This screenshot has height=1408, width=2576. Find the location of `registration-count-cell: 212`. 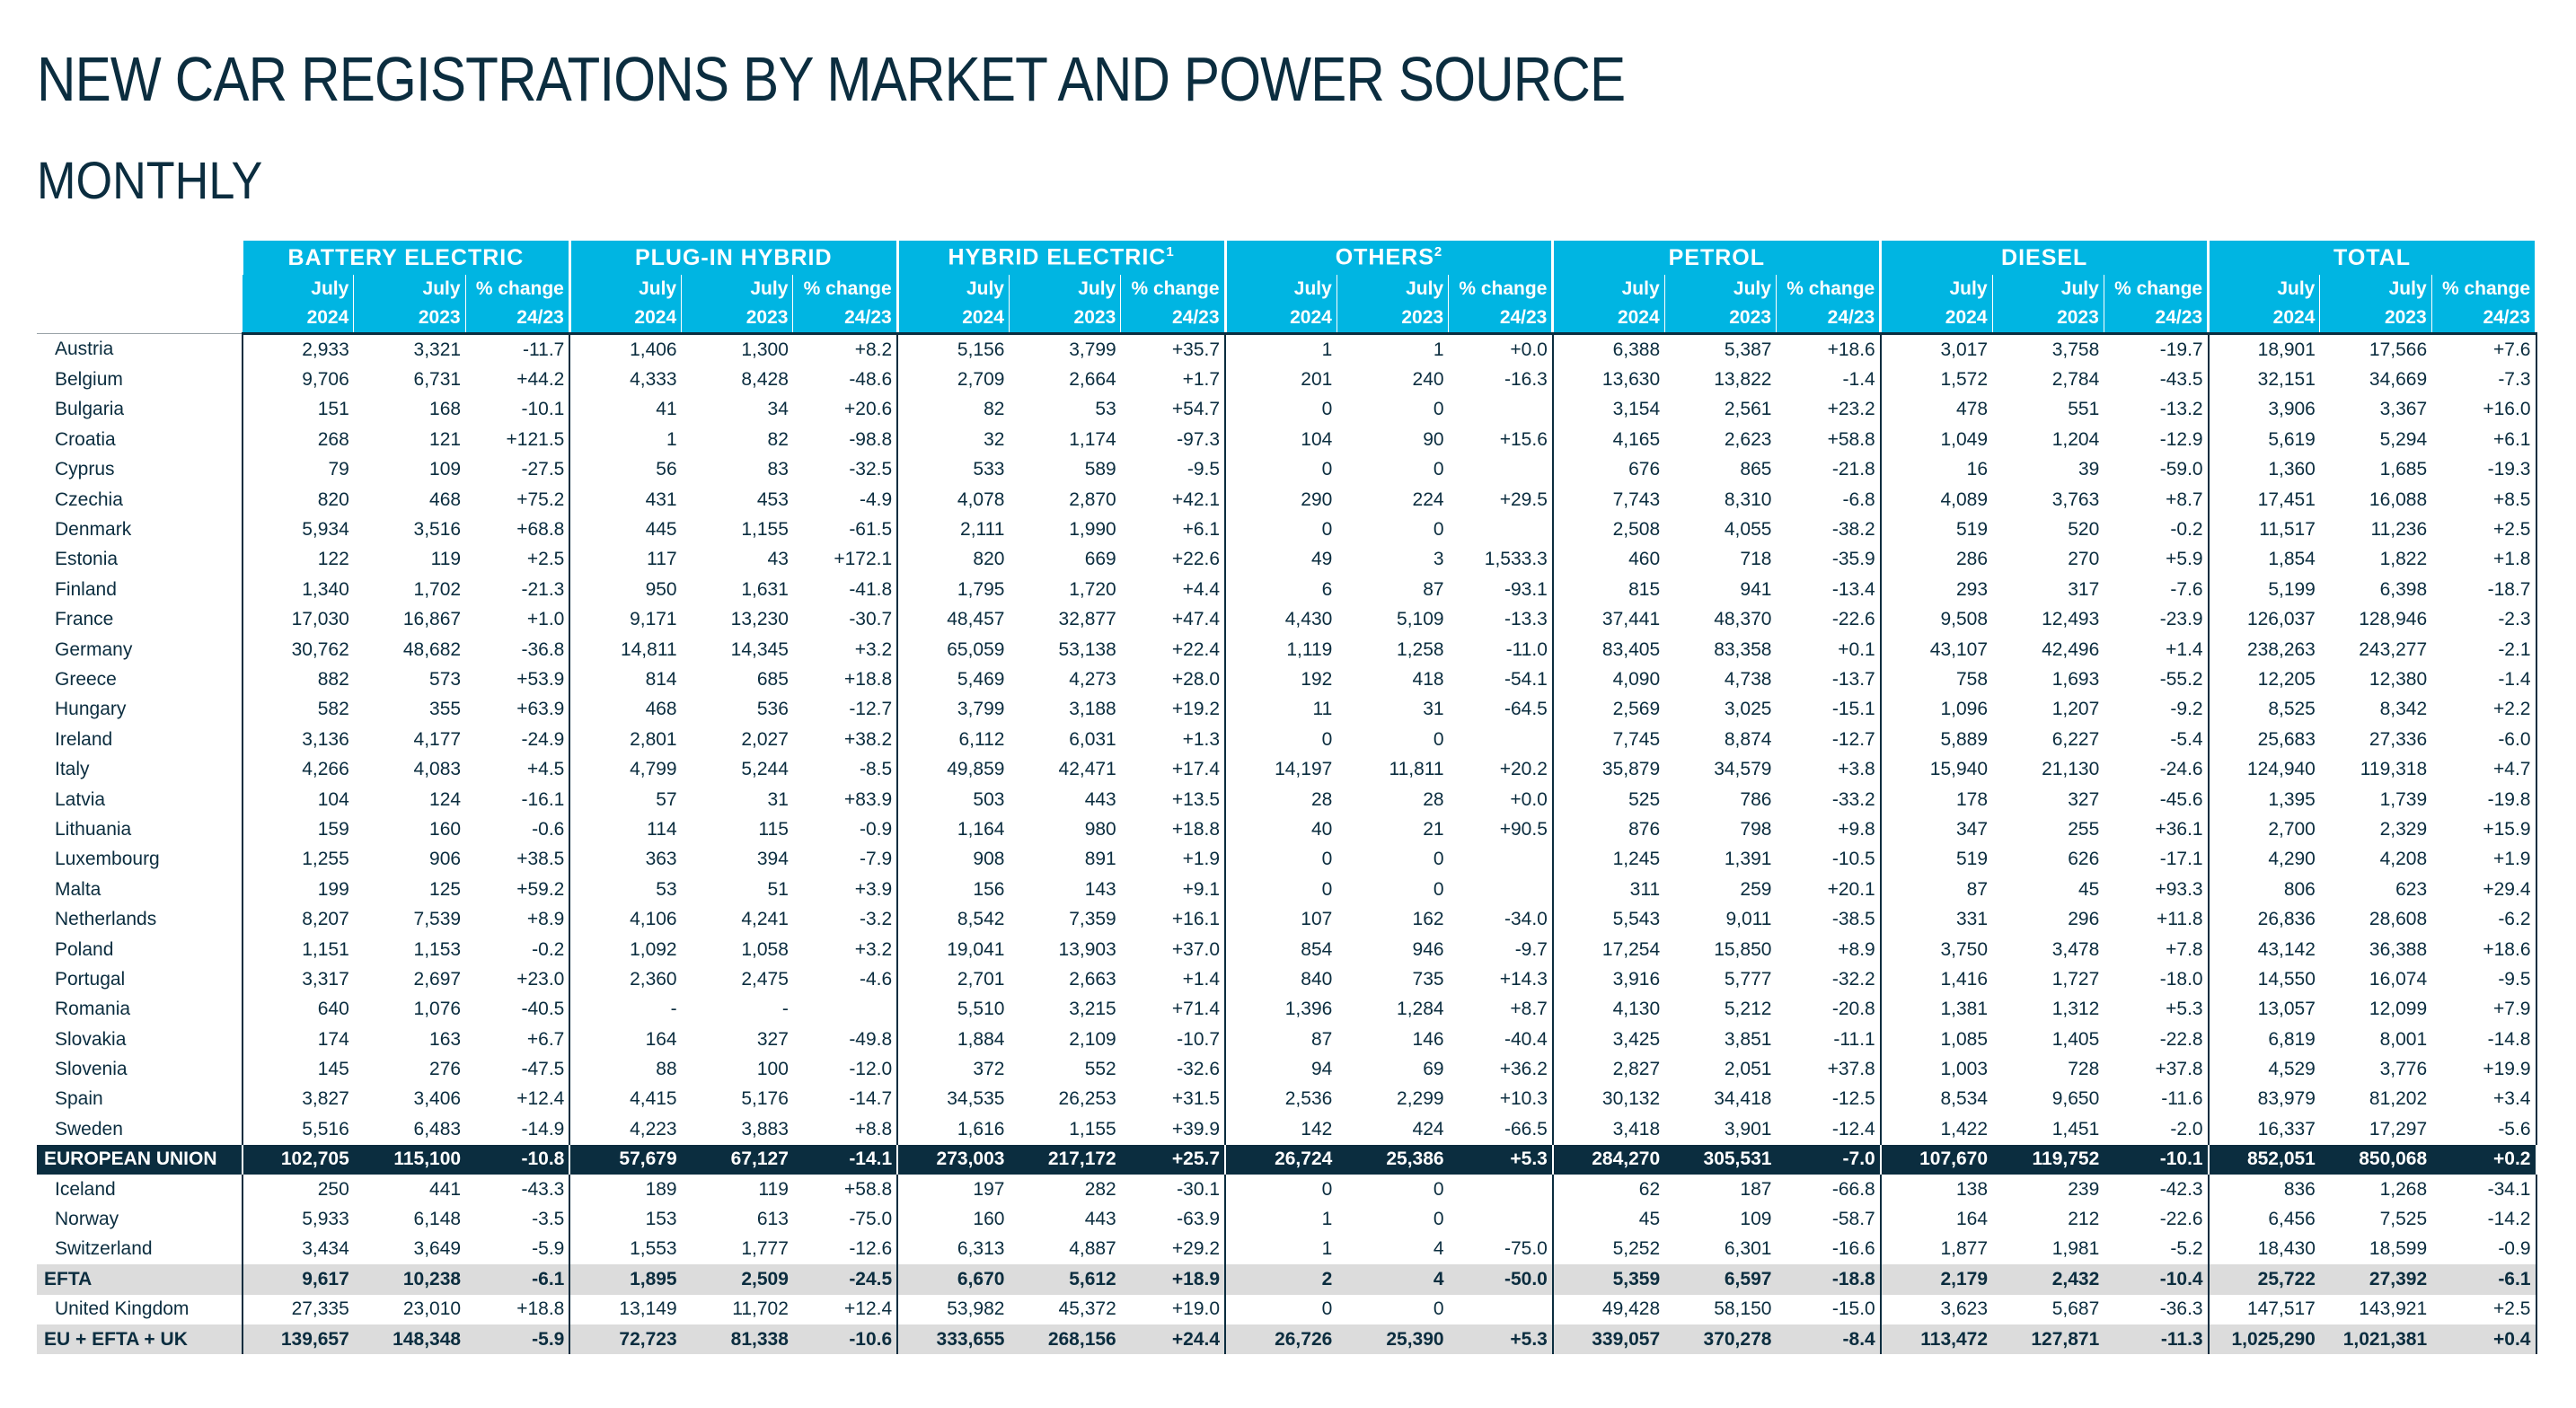

registration-count-cell: 212 is located at coordinates (2084, 1219).